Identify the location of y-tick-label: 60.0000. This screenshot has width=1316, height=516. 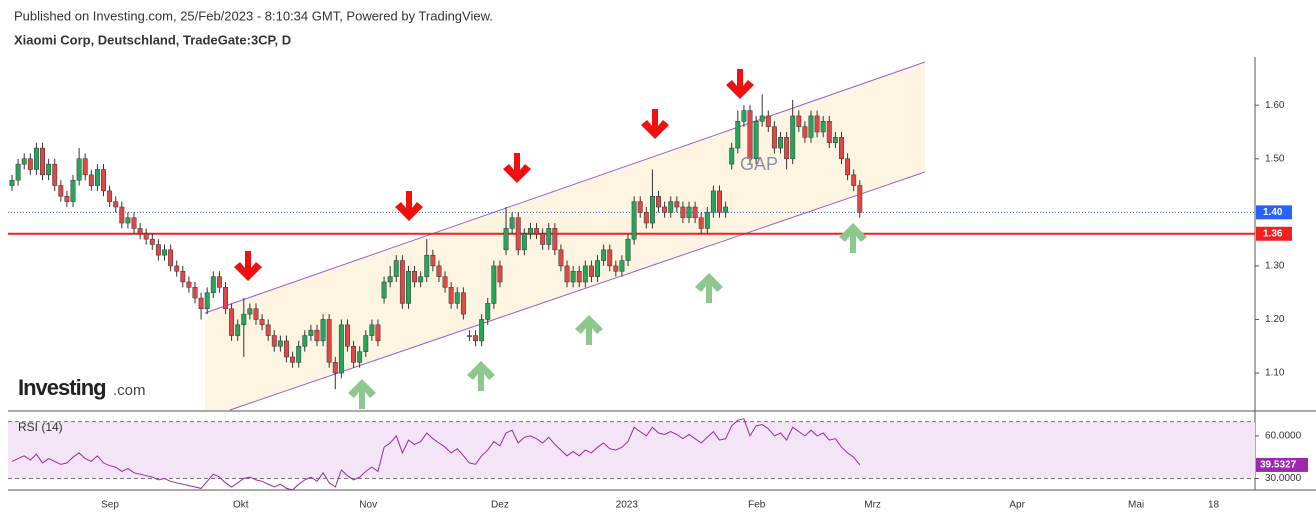
(1283, 436).